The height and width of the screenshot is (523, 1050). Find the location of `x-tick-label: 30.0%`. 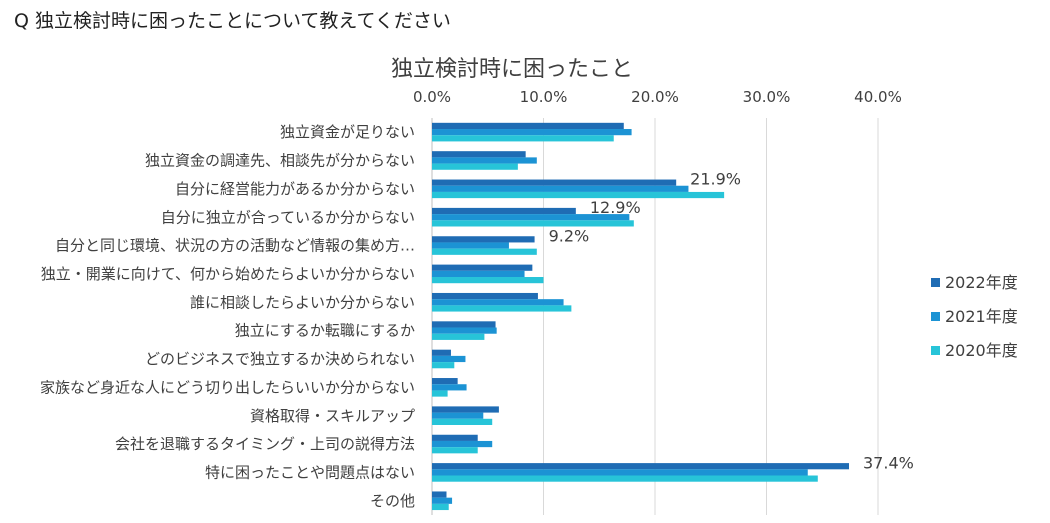

x-tick-label: 30.0% is located at coordinates (767, 97).